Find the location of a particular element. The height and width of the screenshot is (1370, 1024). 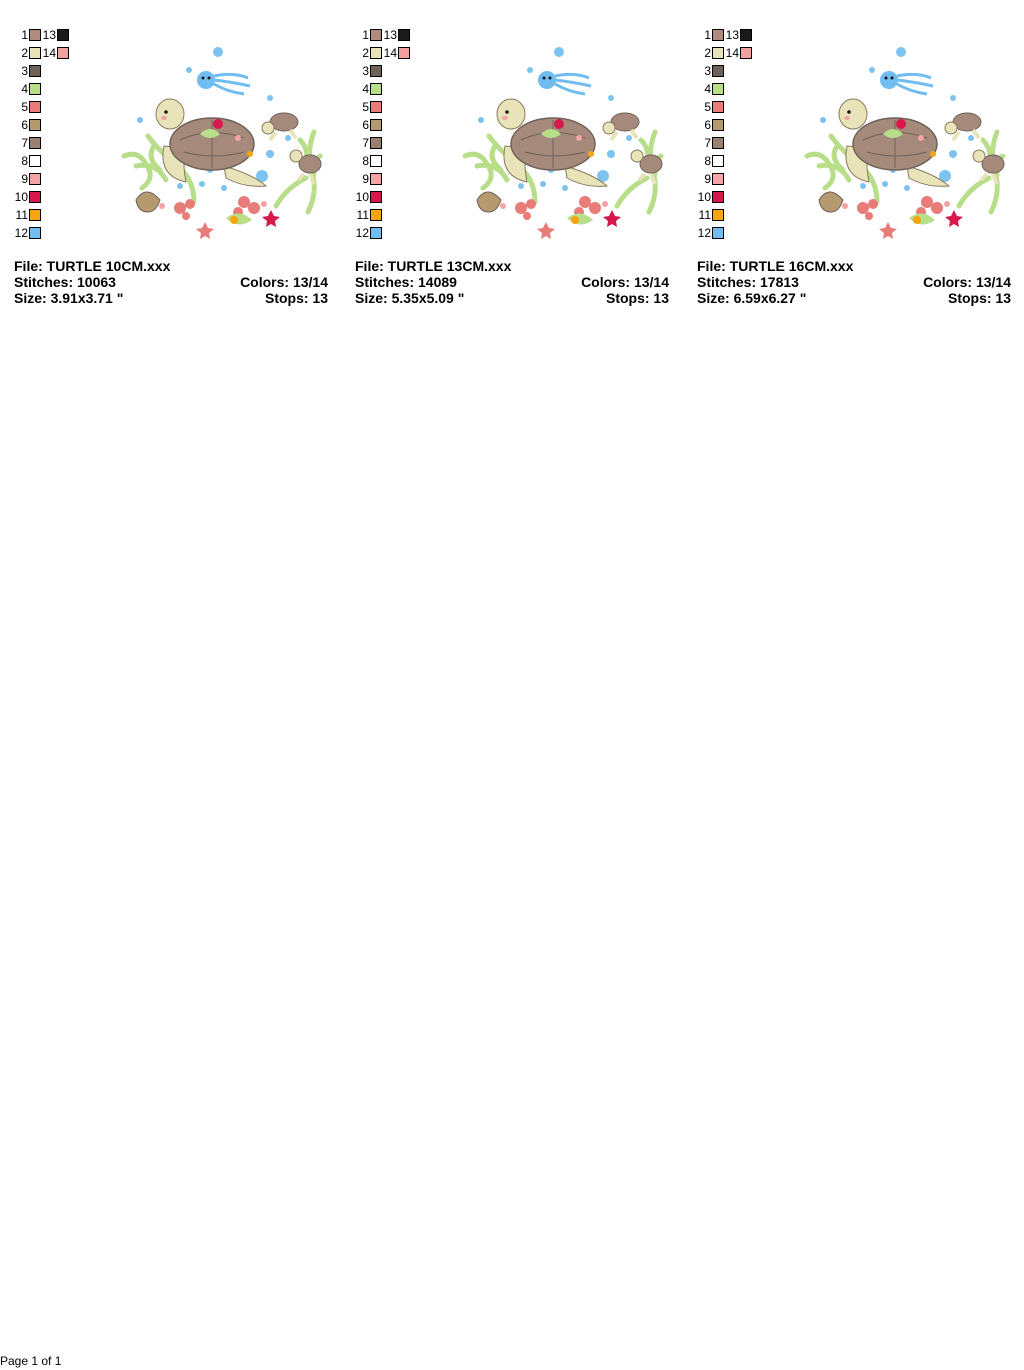

stitch-count: Stitches: 10063 is located at coordinates (65, 282).